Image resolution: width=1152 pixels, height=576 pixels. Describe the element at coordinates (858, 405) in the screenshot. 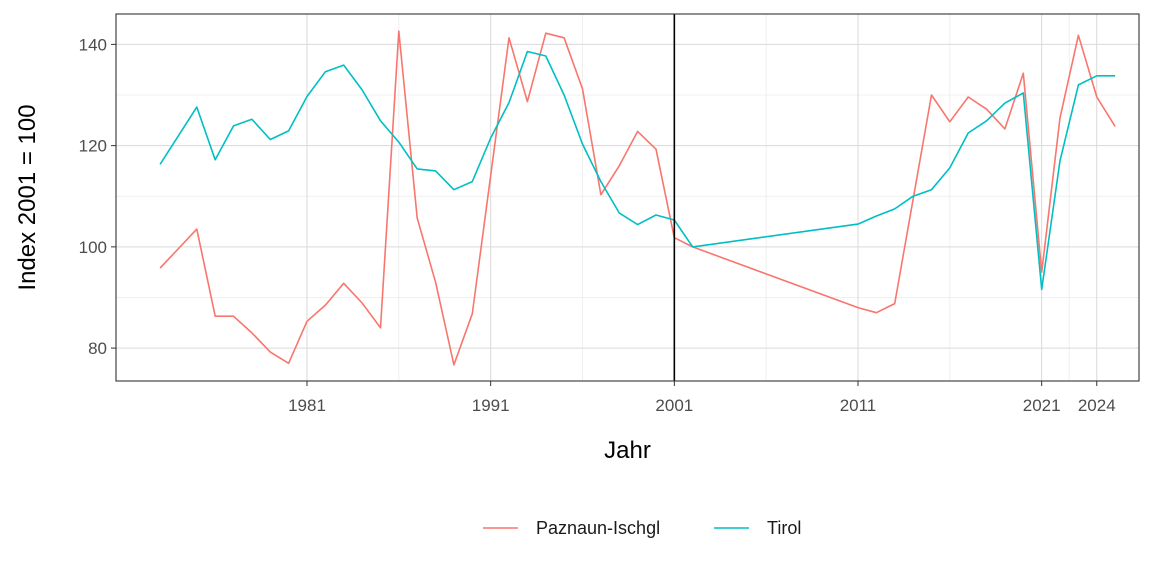

I see `x-tick-label: 2011` at that location.